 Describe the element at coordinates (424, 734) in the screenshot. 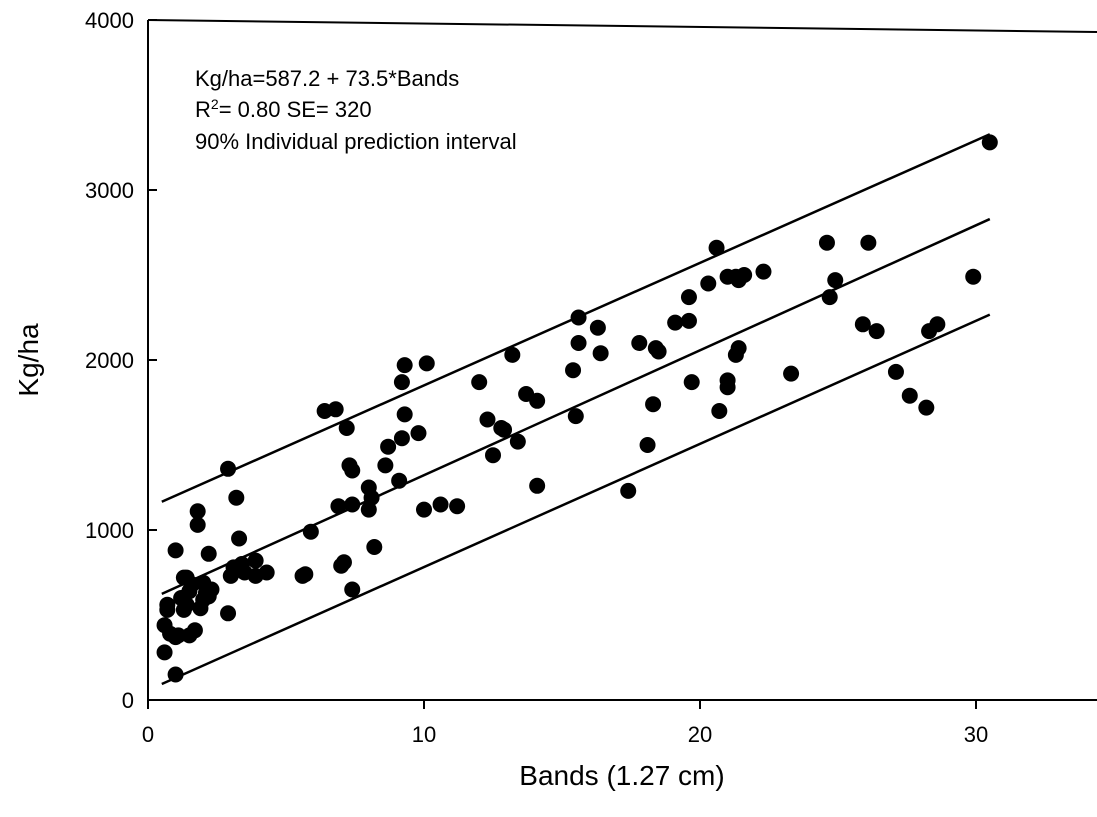

I see `x-tick-label-10: 10` at that location.